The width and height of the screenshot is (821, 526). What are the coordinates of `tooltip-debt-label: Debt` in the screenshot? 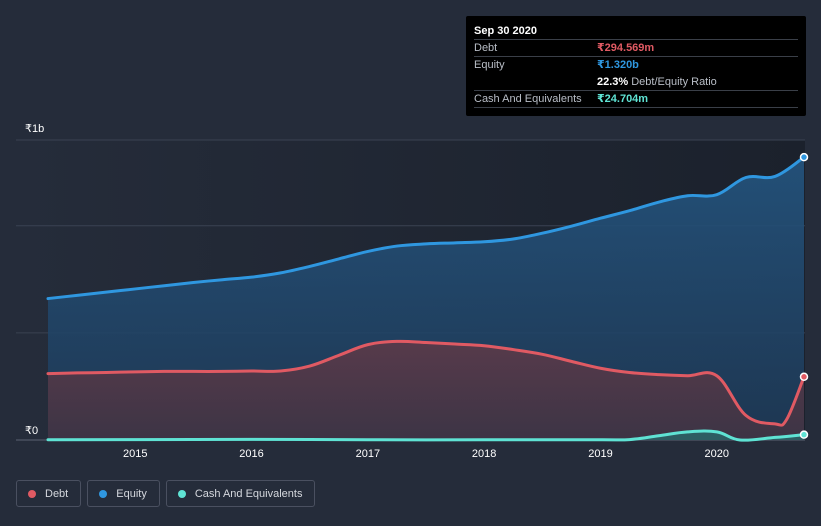 It's located at (486, 48).